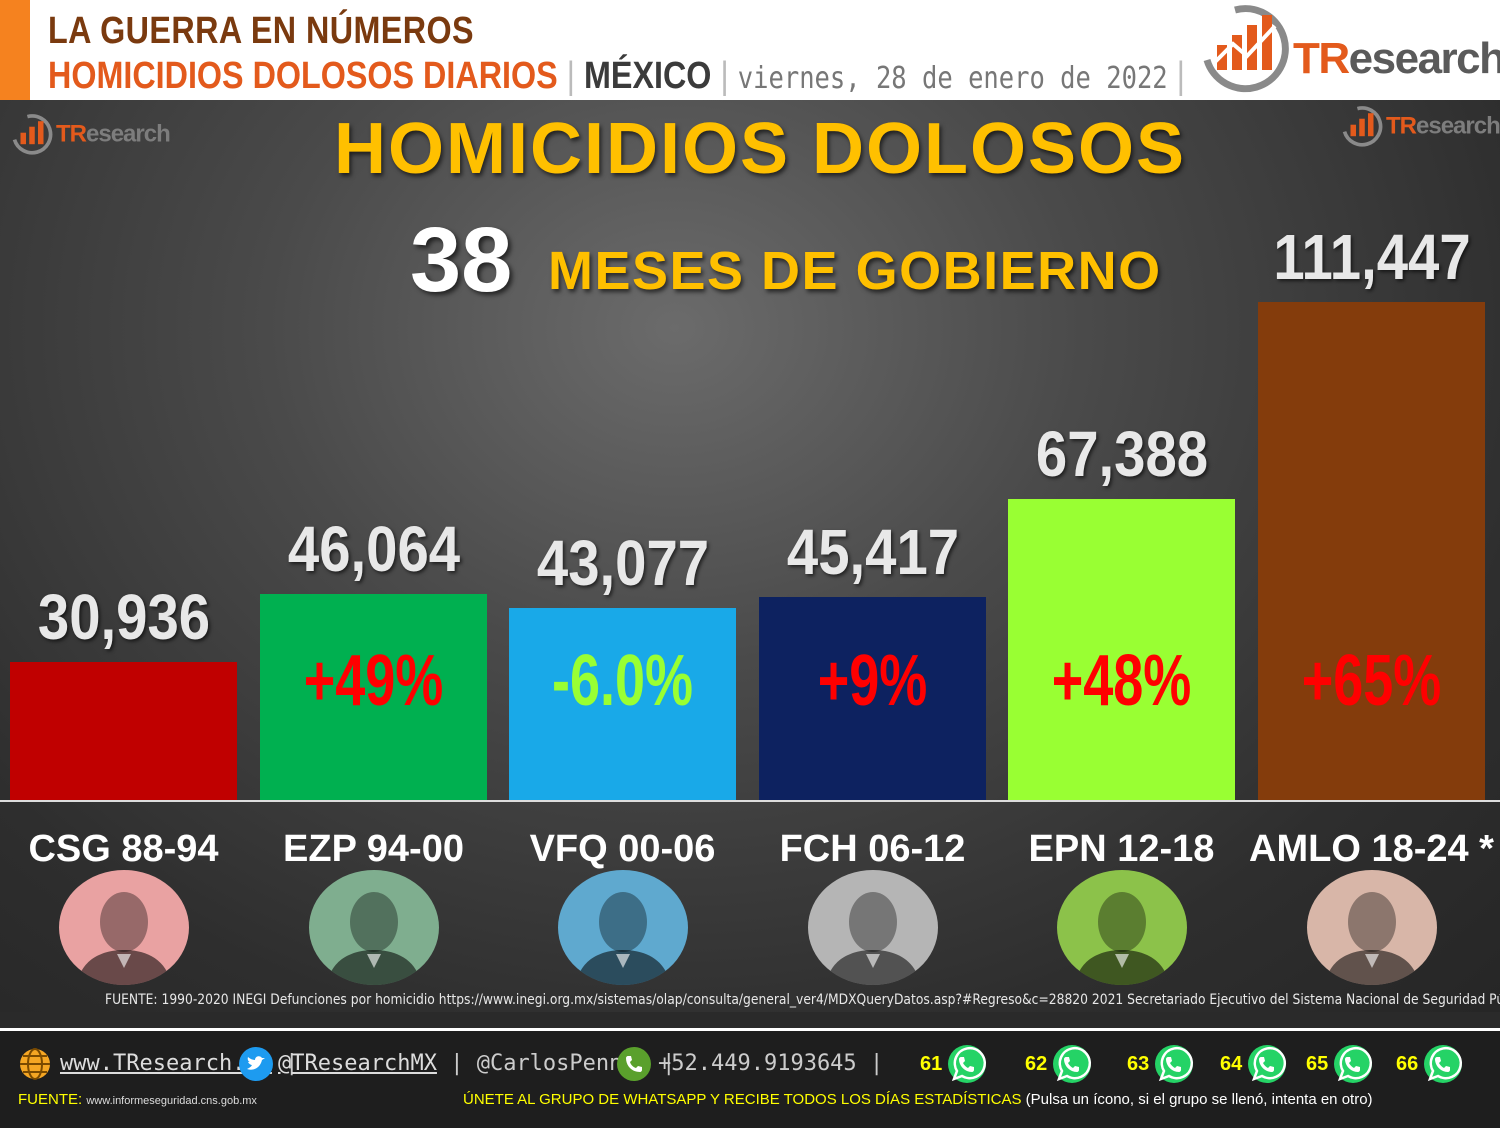 This screenshot has width=1500, height=1128. What do you see at coordinates (648, 76) in the screenshot?
I see `header-country: MÉXICO` at bounding box center [648, 76].